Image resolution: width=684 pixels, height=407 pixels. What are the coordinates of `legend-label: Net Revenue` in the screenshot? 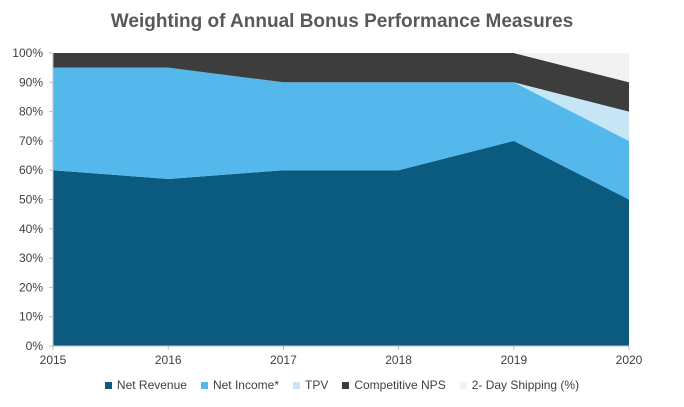 It's located at (151, 385).